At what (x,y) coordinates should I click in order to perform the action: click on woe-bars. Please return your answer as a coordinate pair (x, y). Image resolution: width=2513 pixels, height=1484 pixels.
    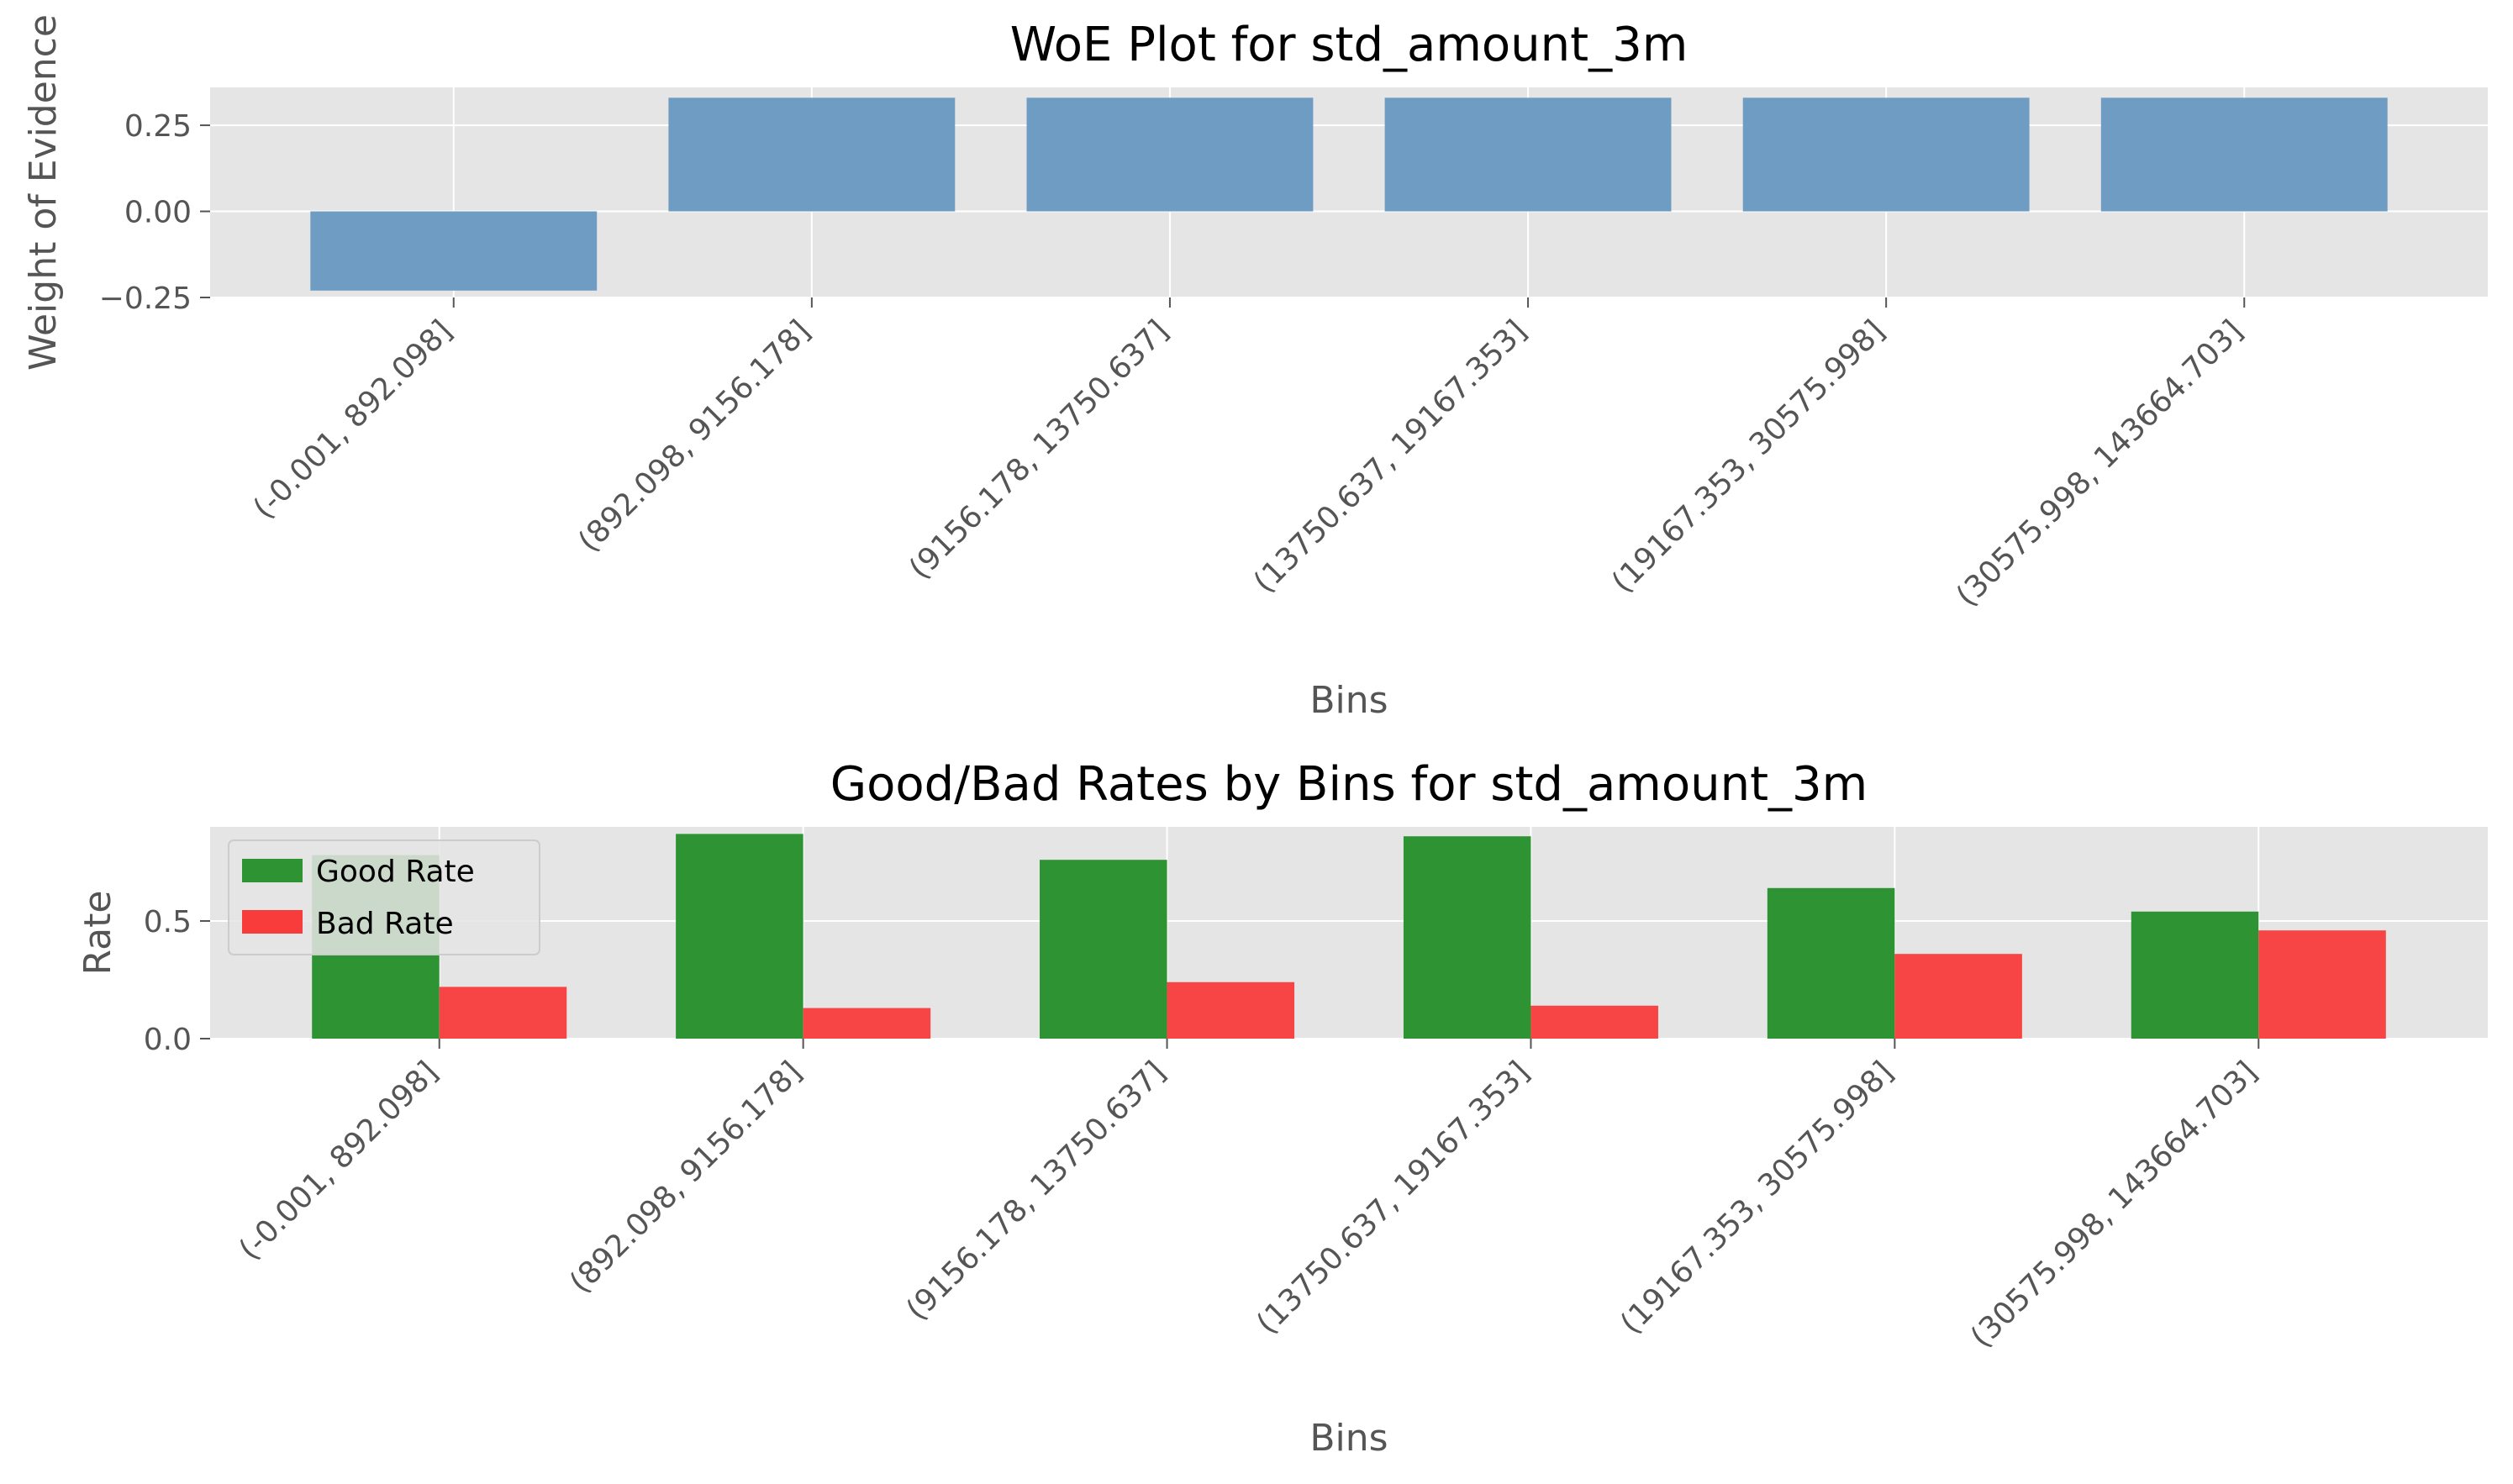
    Looking at the image, I should click on (1349, 194).